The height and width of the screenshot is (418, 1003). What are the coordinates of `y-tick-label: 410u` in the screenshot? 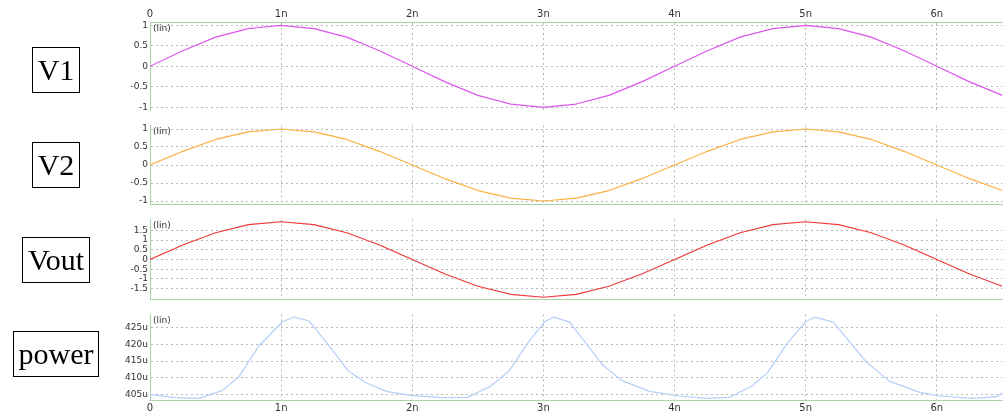 It's located at (136, 377).